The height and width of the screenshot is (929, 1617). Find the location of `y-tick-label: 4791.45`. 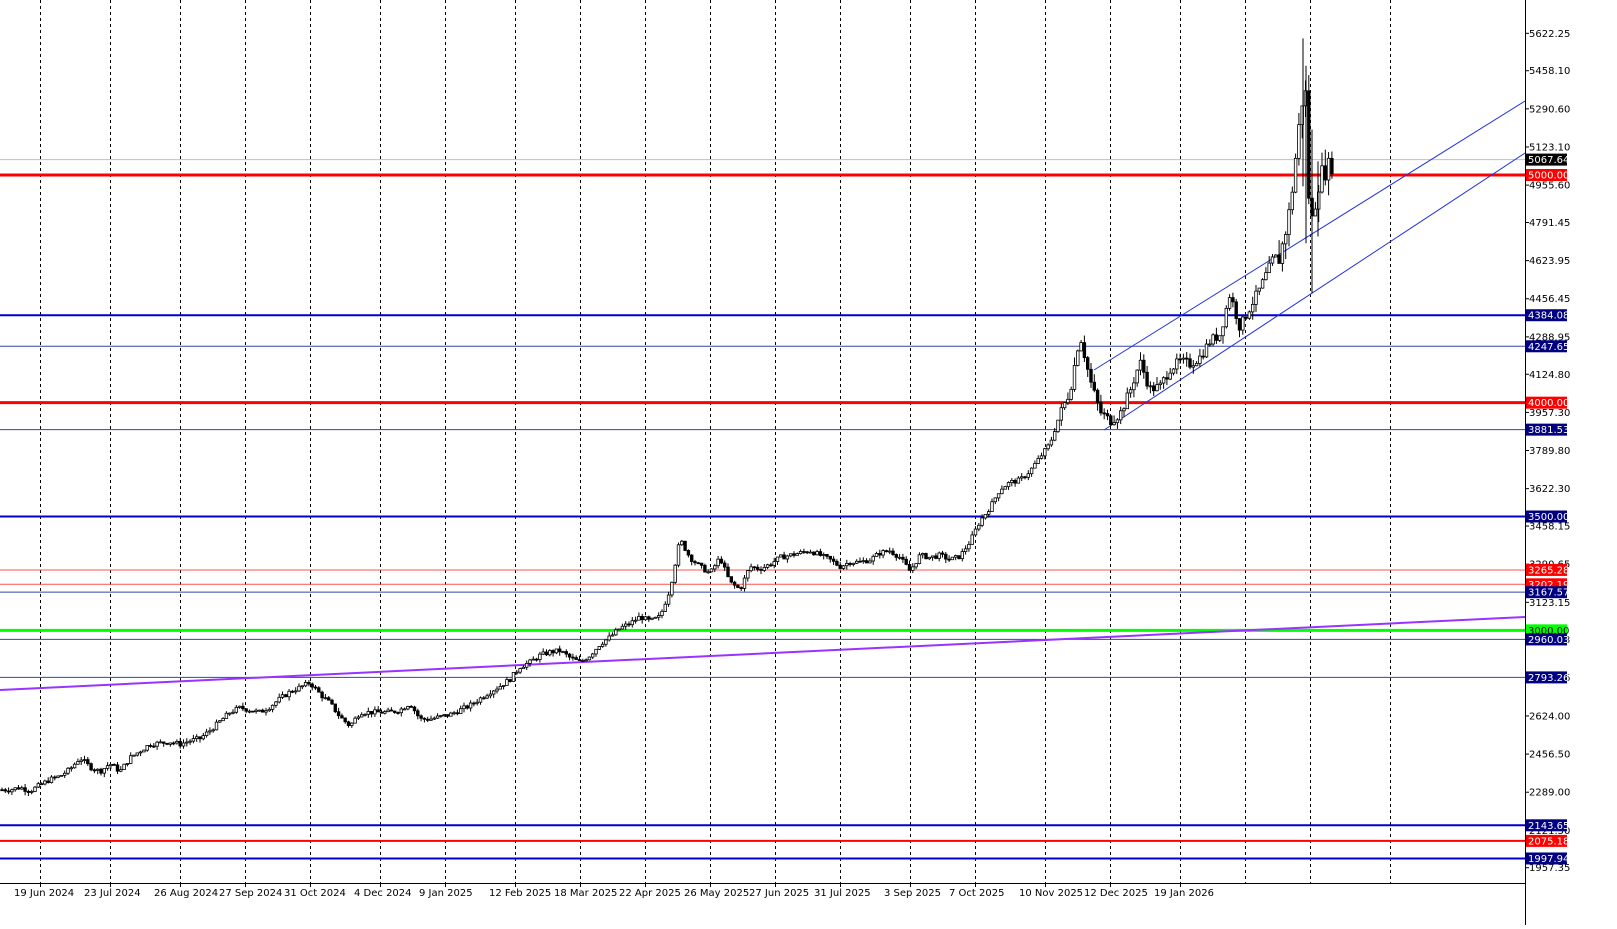

y-tick-label: 4791.45 is located at coordinates (1549, 223).